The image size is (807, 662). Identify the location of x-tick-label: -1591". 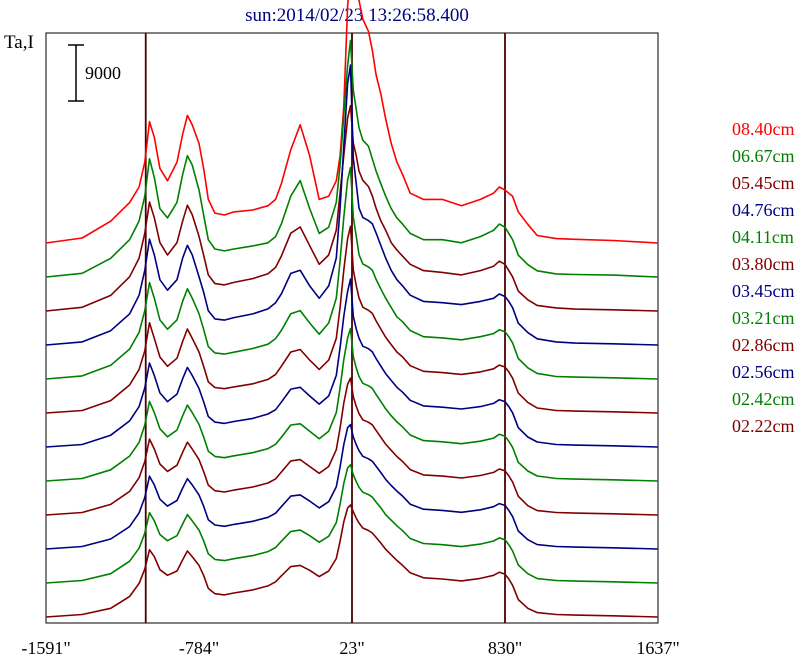
(45, 648).